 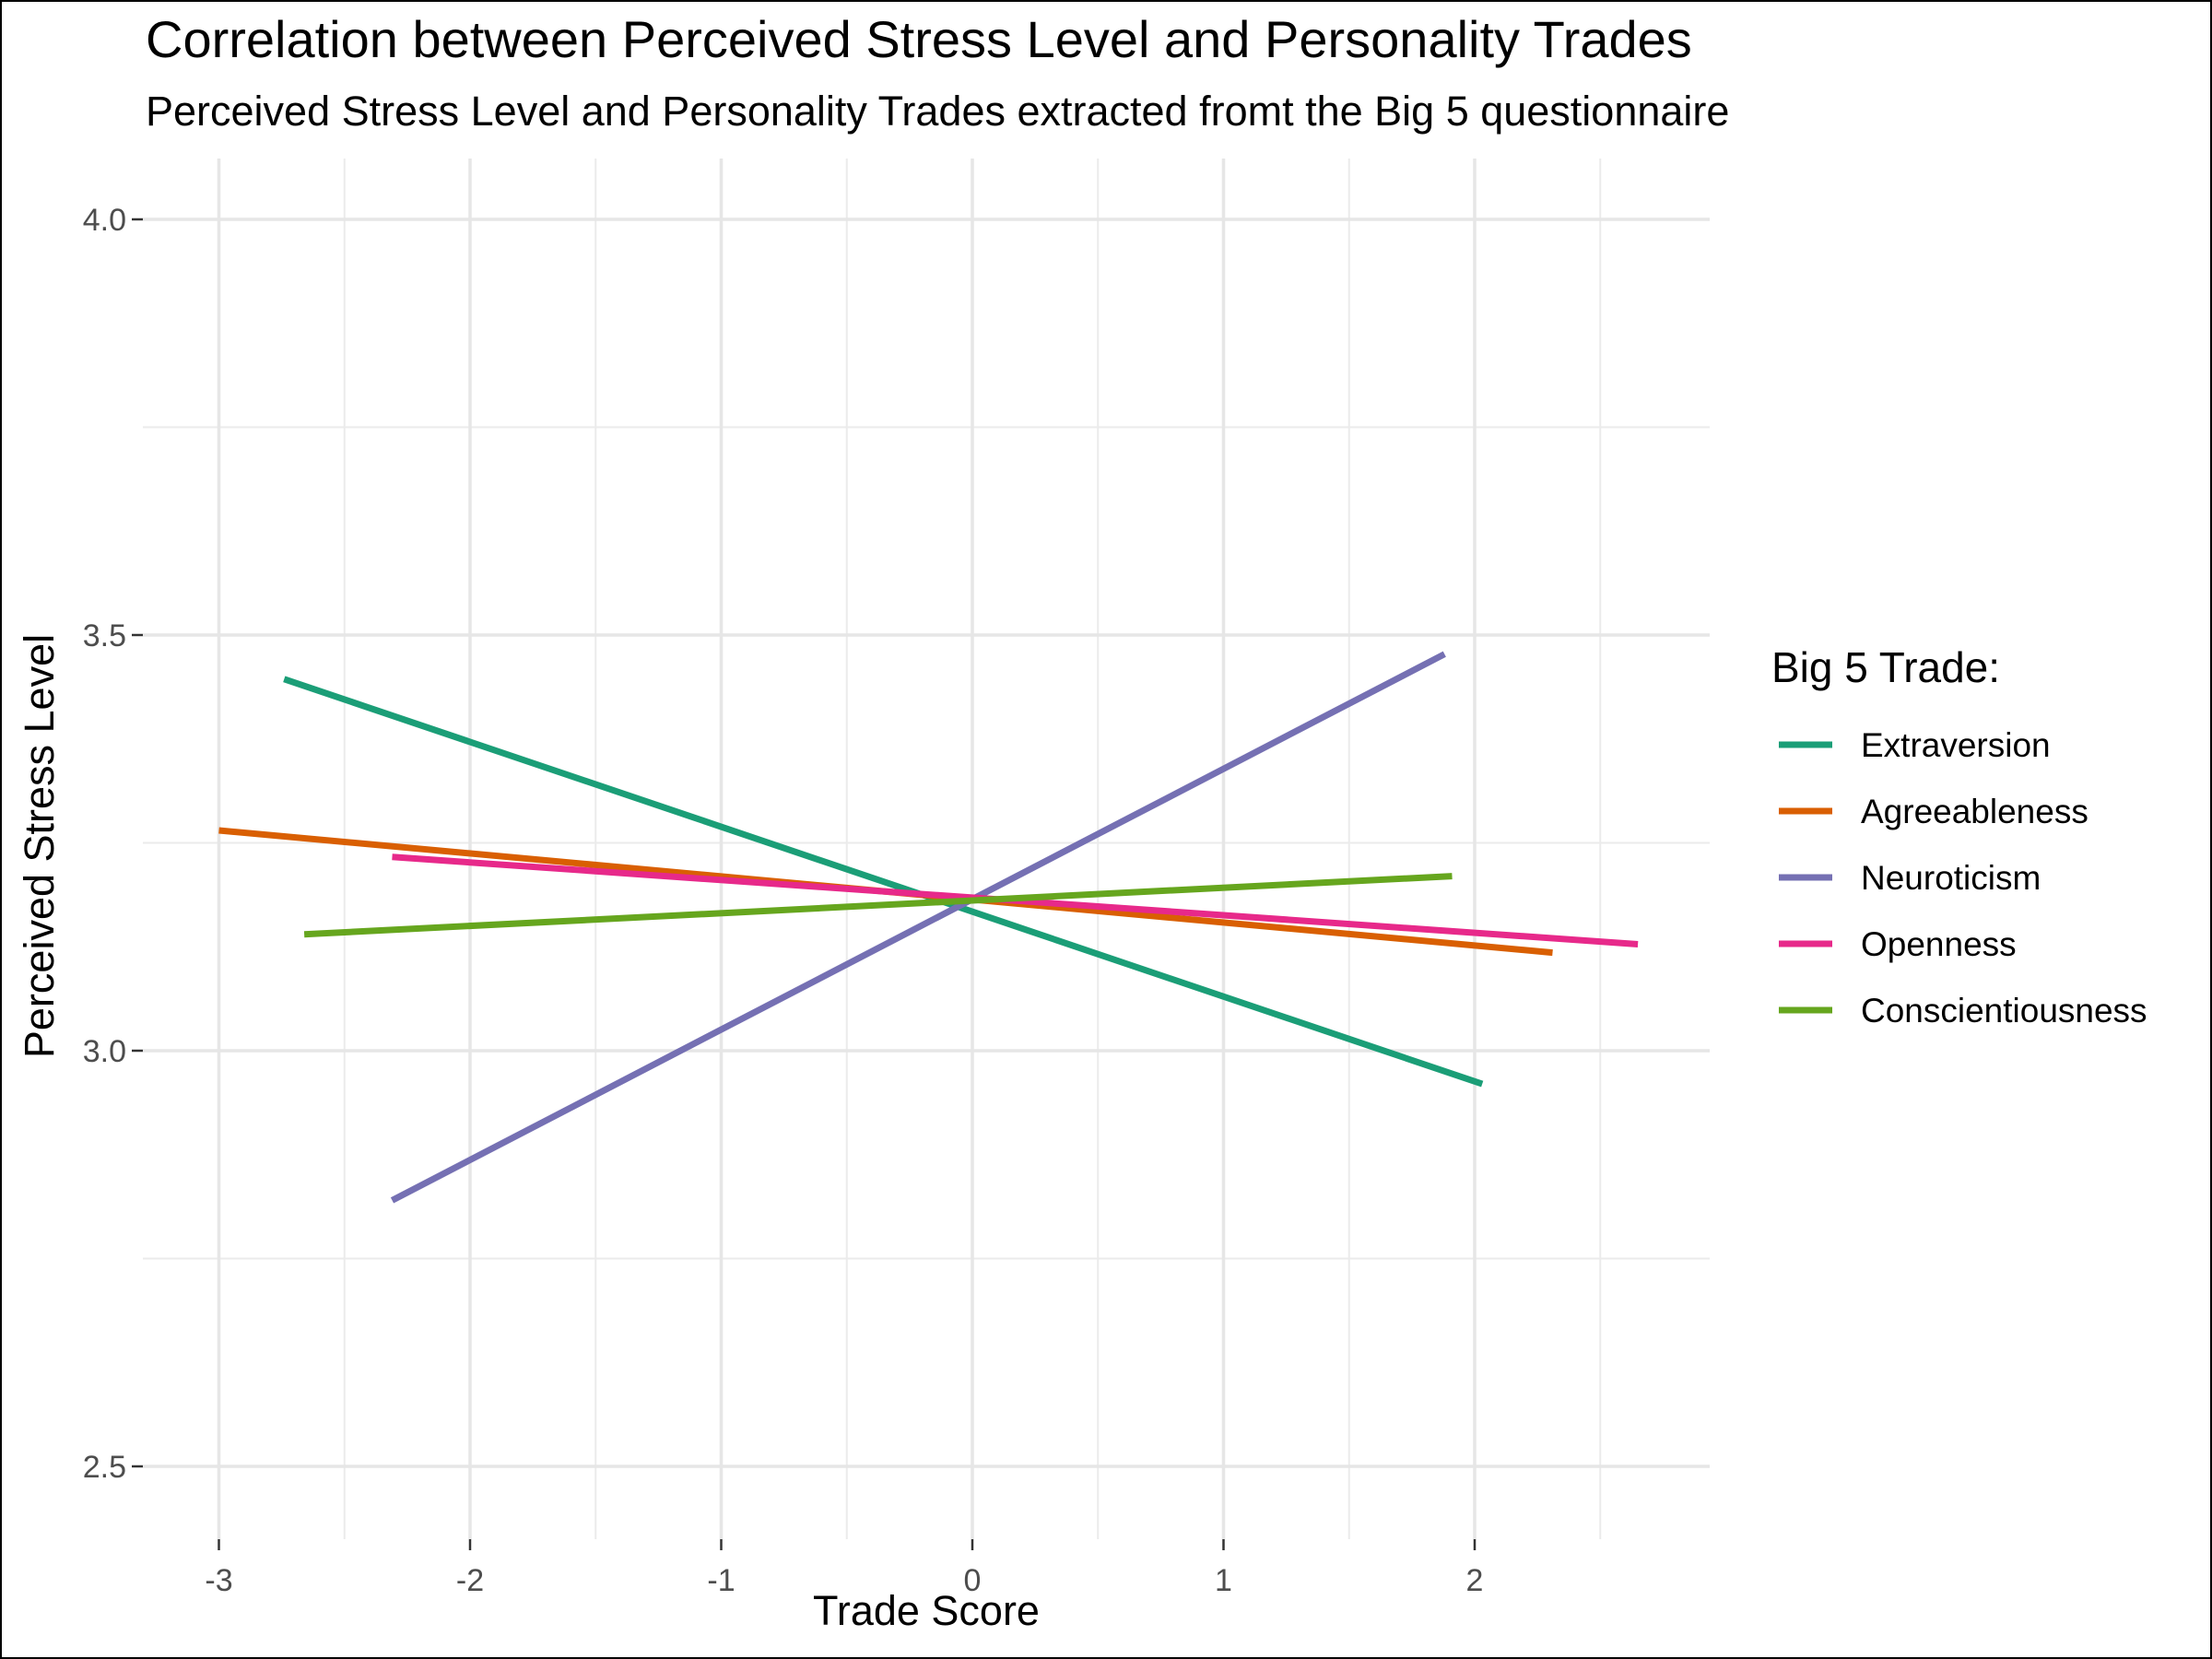 I want to click on y-tick-label: 3.5, so click(x=104, y=635).